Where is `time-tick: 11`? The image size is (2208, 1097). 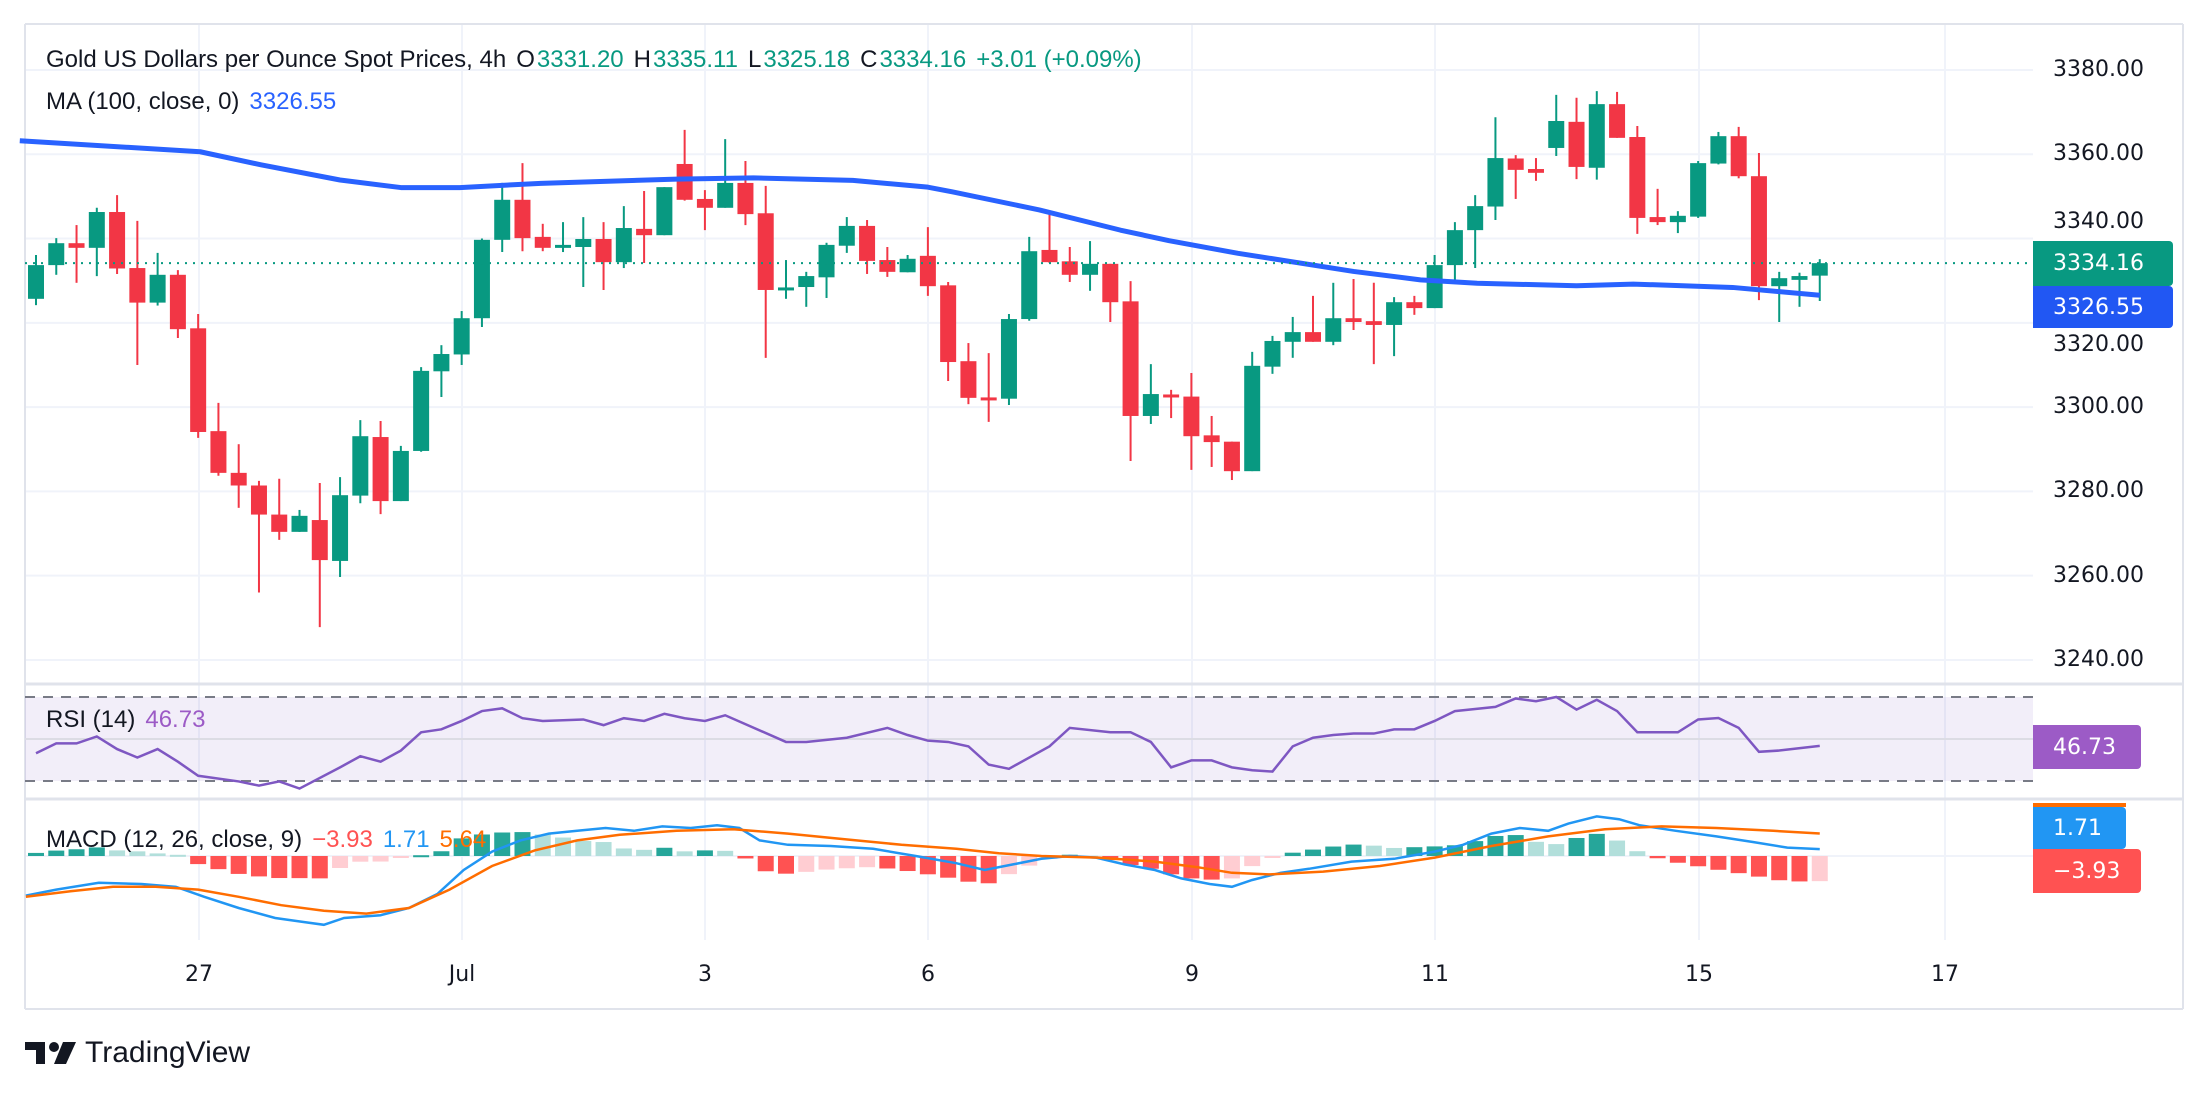 time-tick: 11 is located at coordinates (1435, 974).